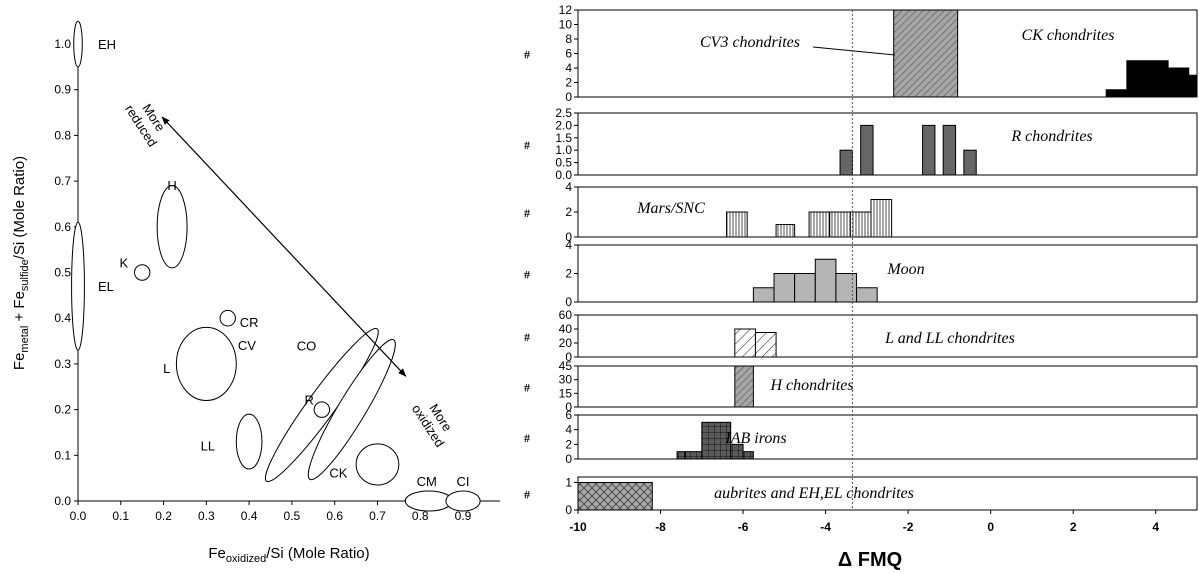 This screenshot has height=574, width=1199. Describe the element at coordinates (62, 227) in the screenshot. I see `y-tick-label: 0.6` at that location.